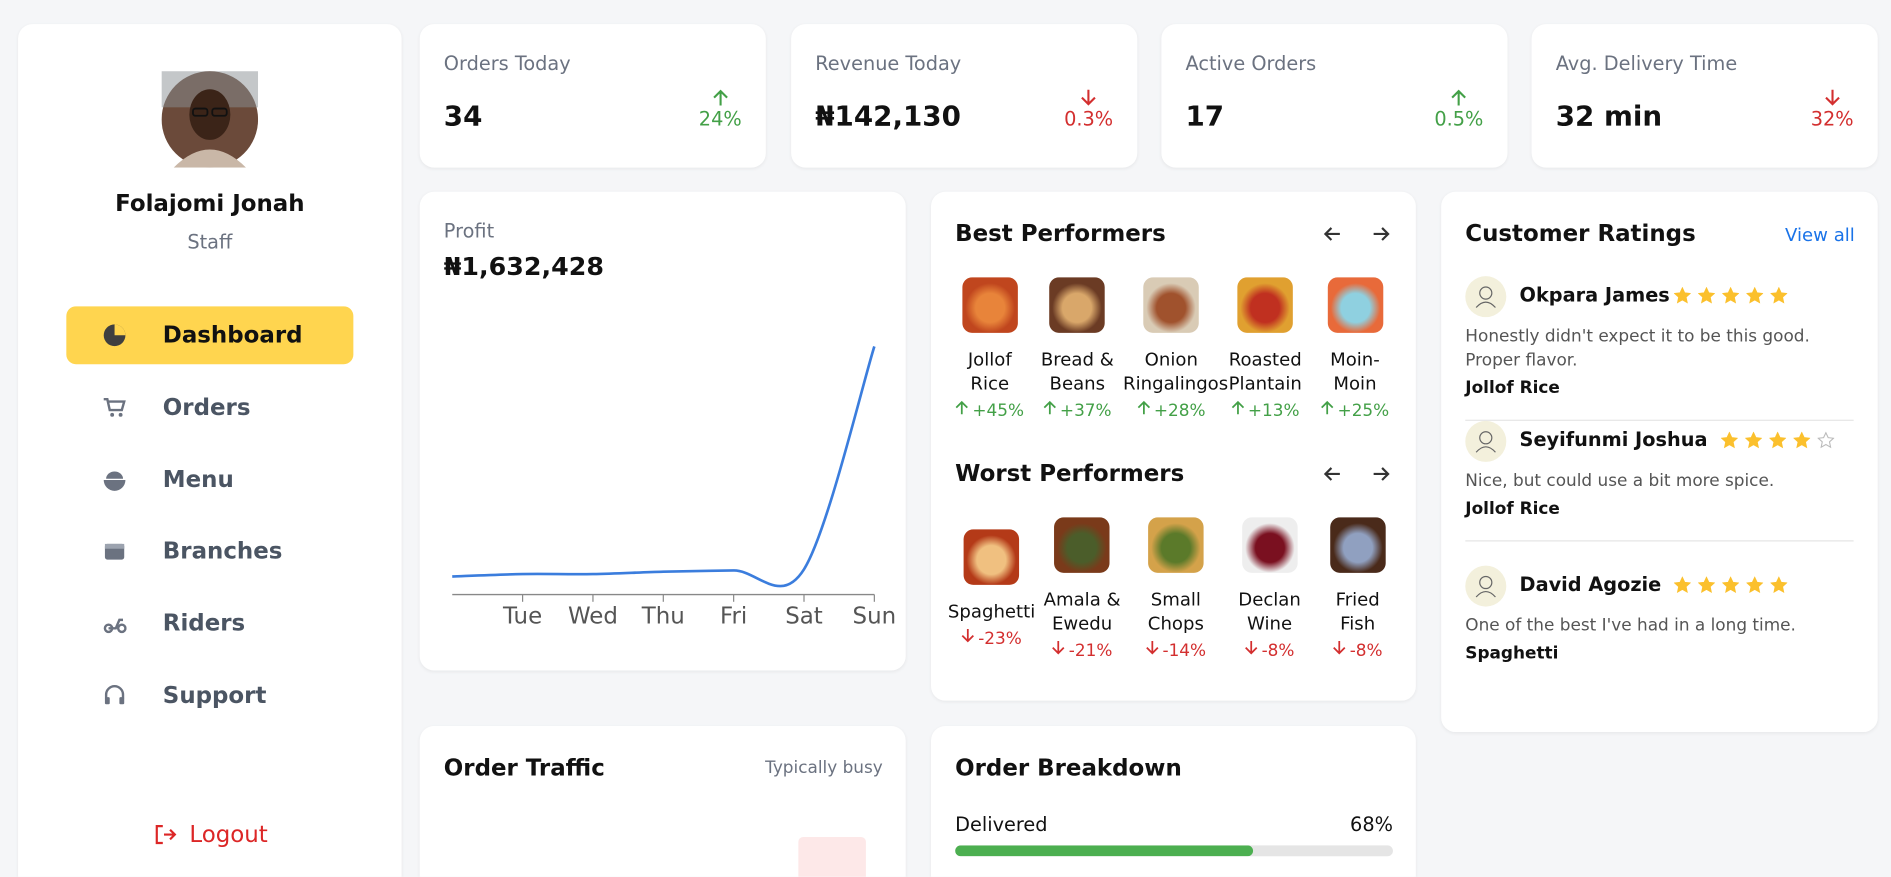 This screenshot has width=1891, height=877. I want to click on view-all: View all, so click(1820, 235).